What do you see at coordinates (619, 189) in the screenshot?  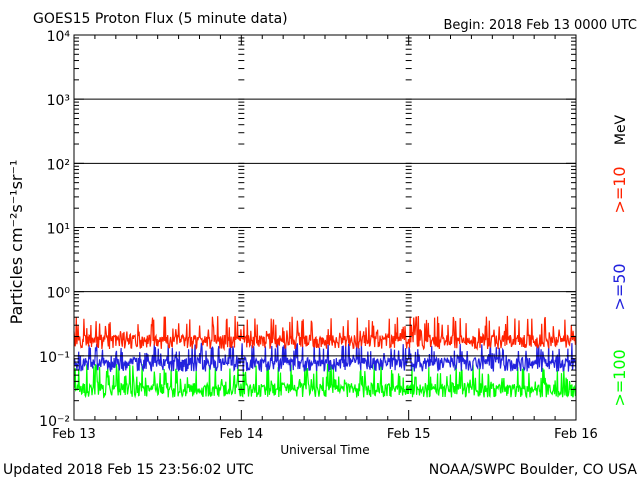 I see `legend-entry: >=10` at bounding box center [619, 189].